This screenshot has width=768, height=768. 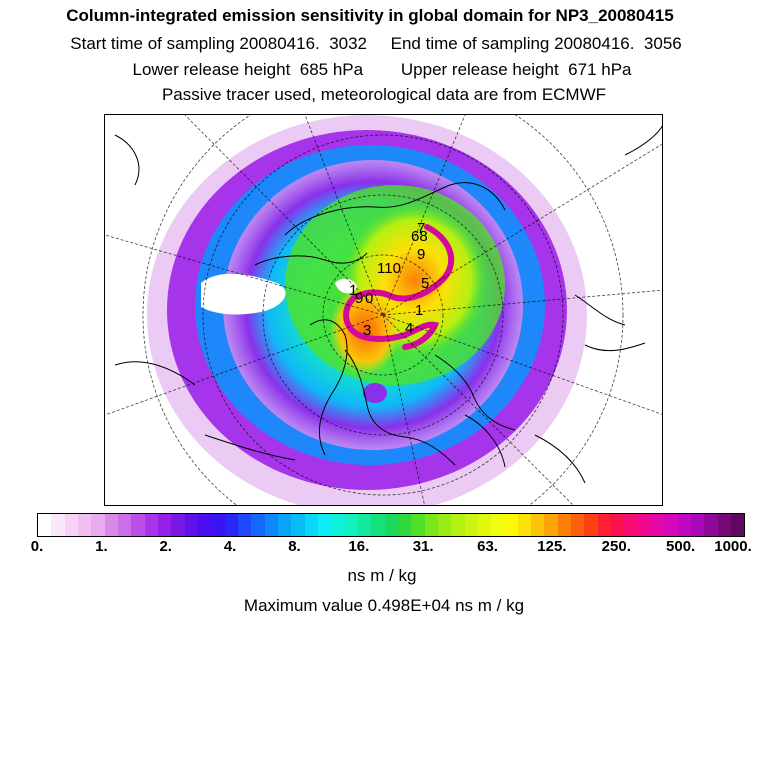 I want to click on sampling-start: Start time of sampling 20080416. 3032, so click(x=219, y=43).